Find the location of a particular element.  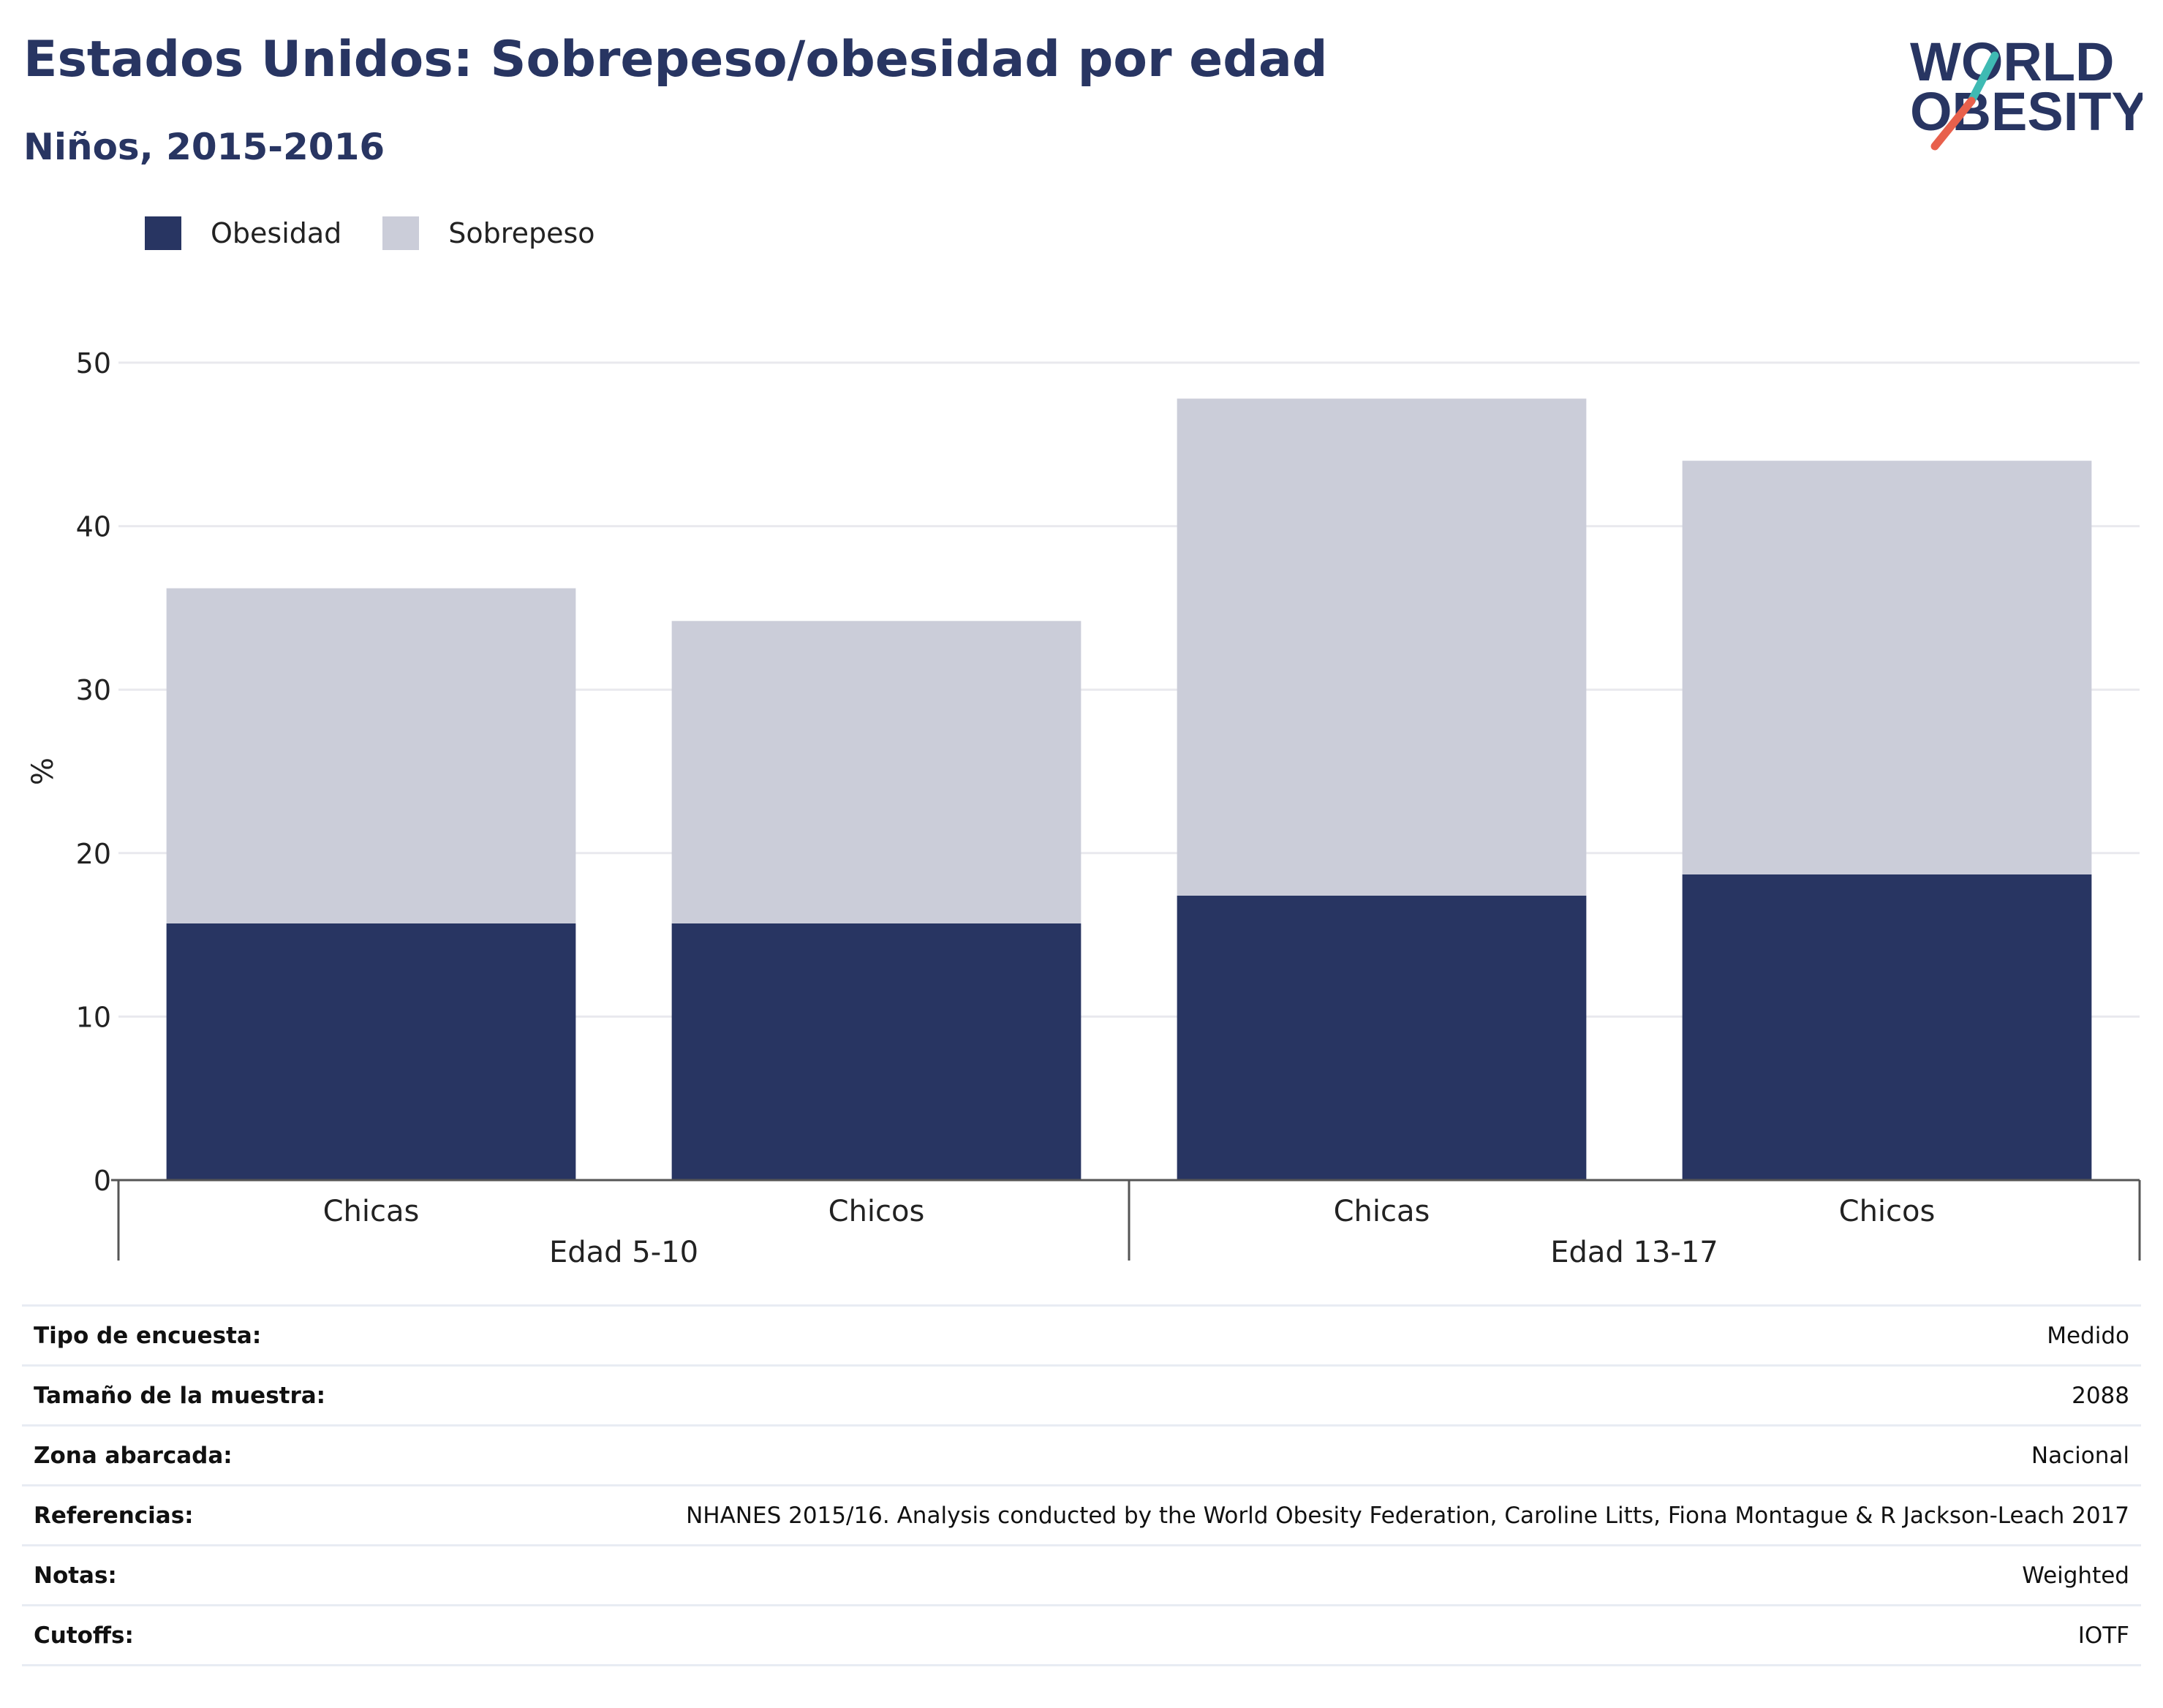

meta-row: Tipo de encuesta: Medido is located at coordinates (1081, 1335).